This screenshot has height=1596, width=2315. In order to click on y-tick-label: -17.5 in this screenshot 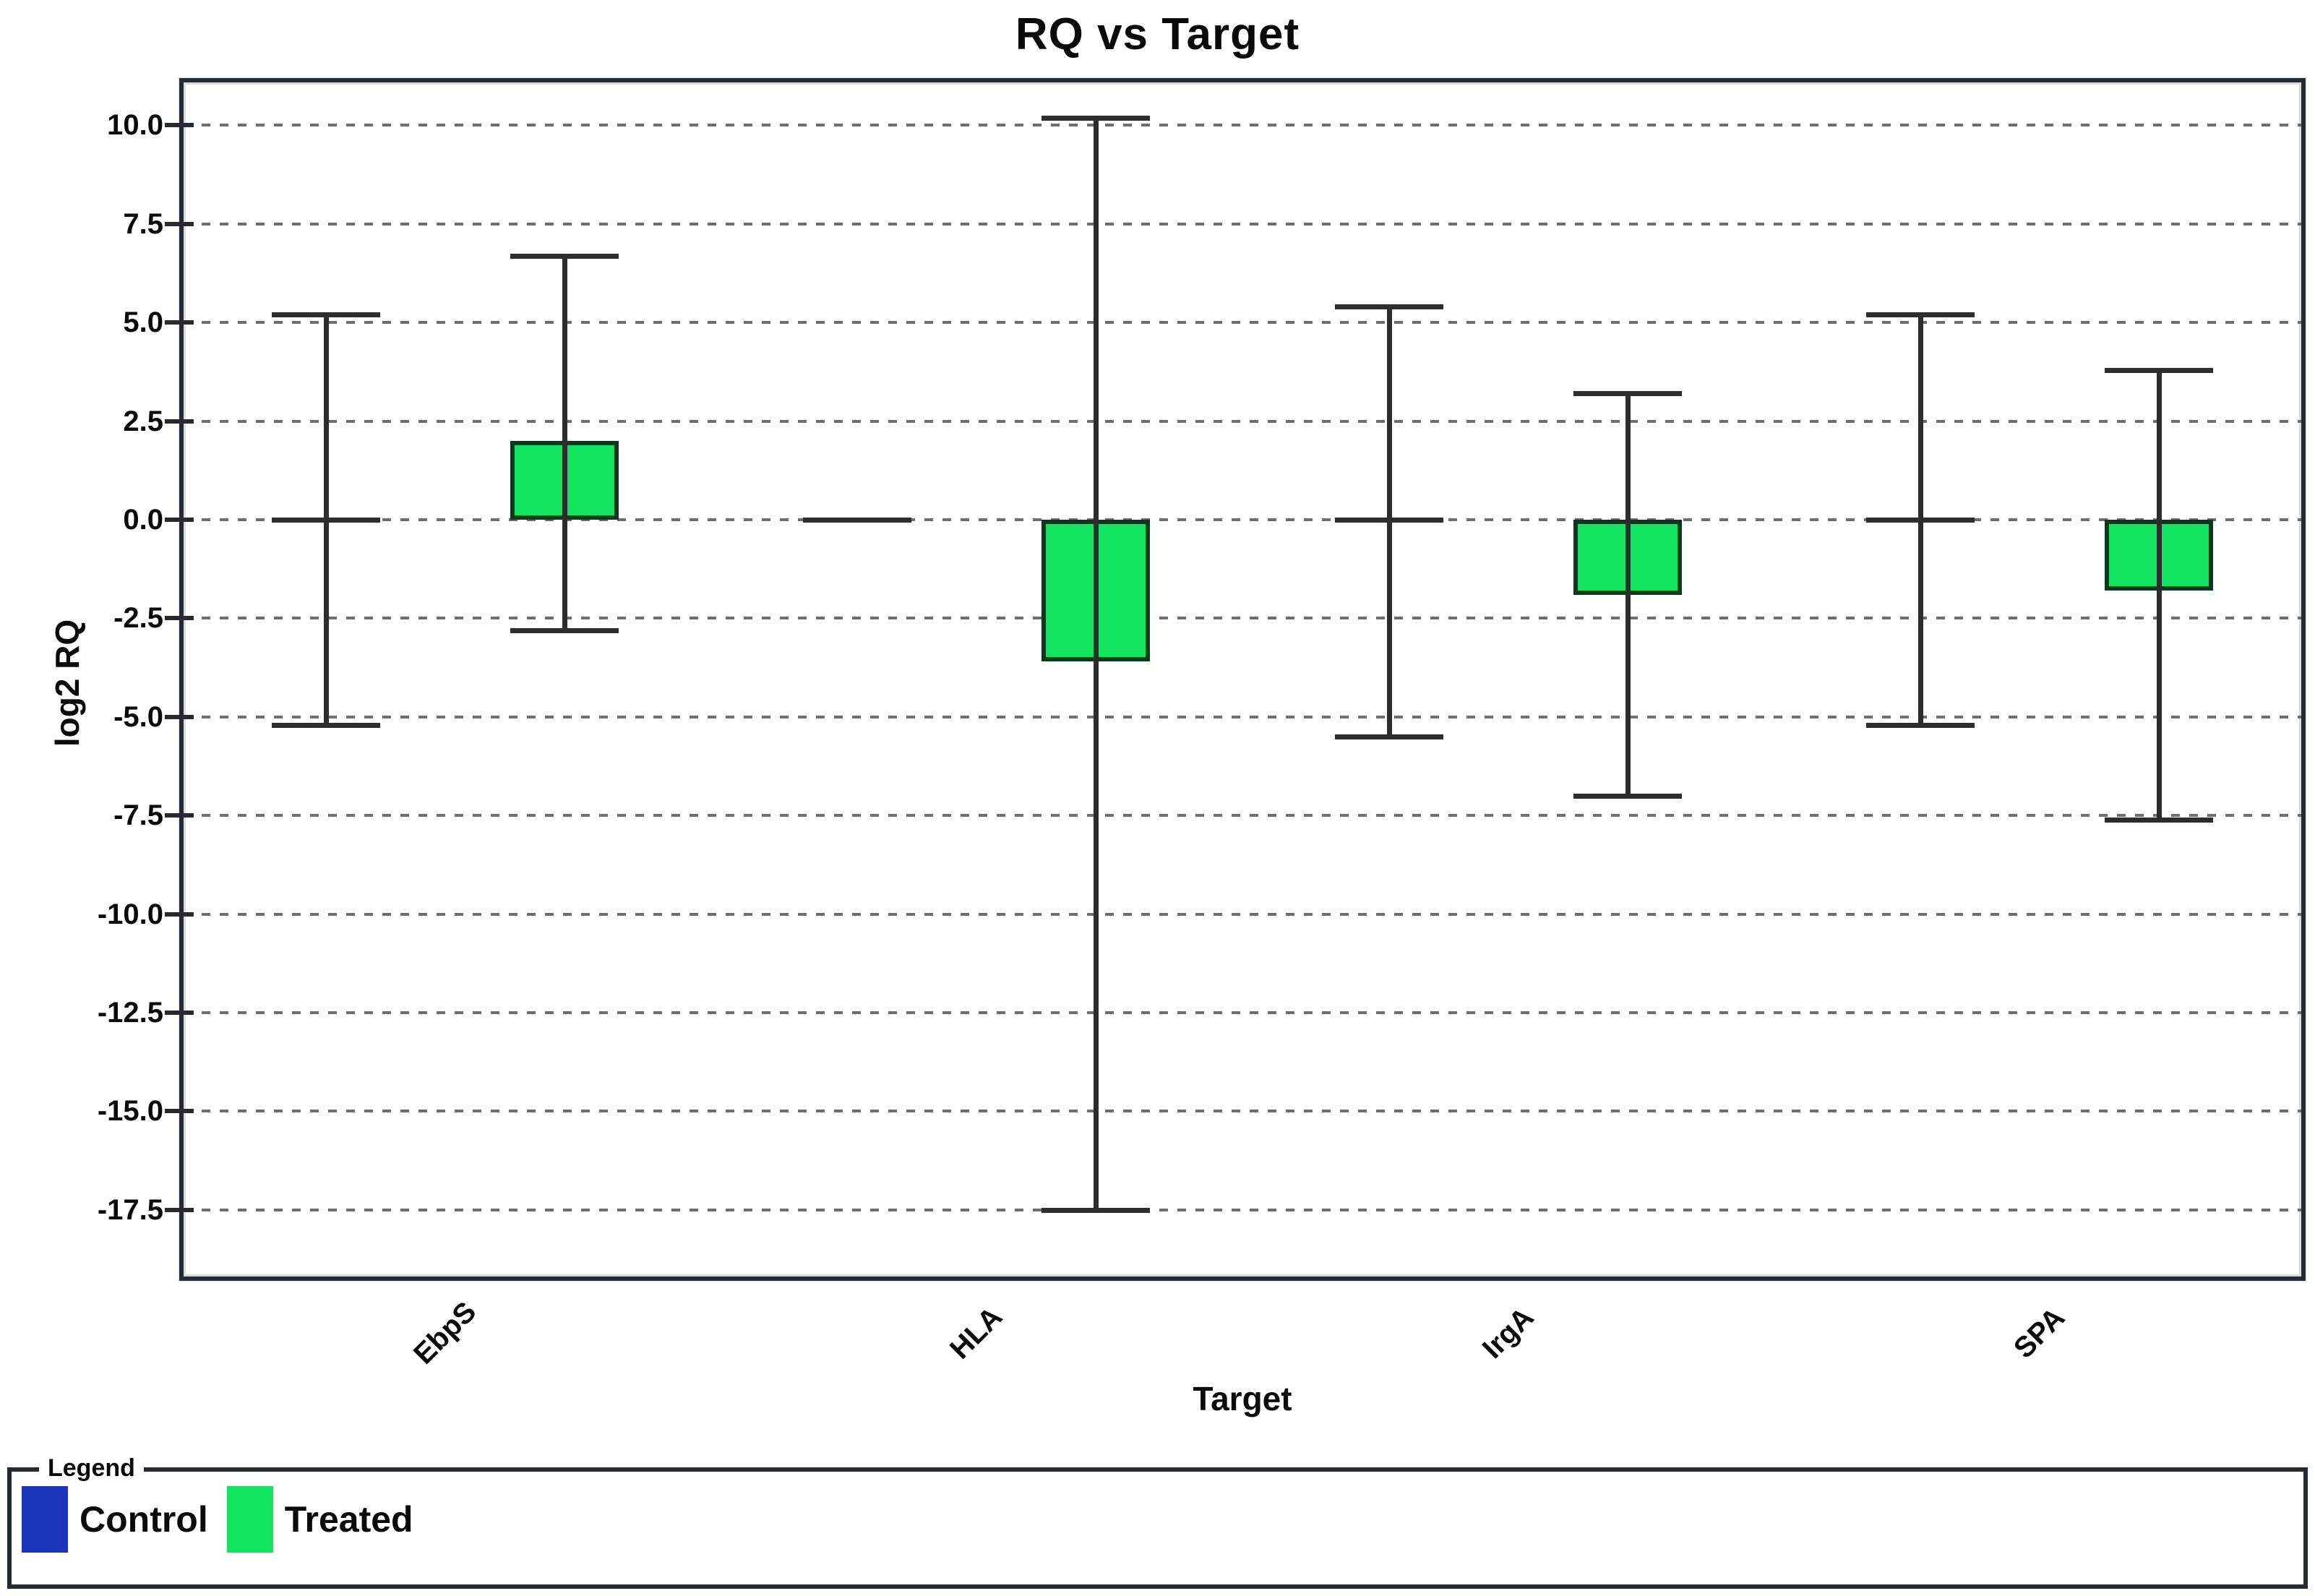, I will do `click(130, 1209)`.